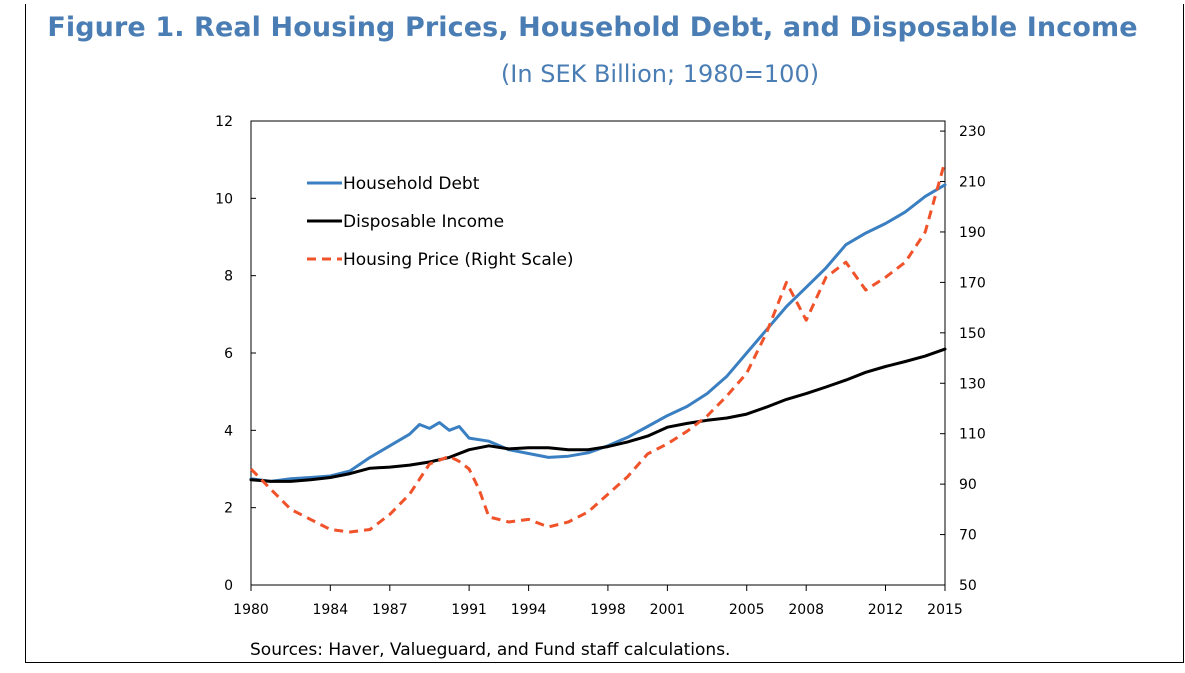  I want to click on left-axis-tick-label: 6, so click(228, 354).